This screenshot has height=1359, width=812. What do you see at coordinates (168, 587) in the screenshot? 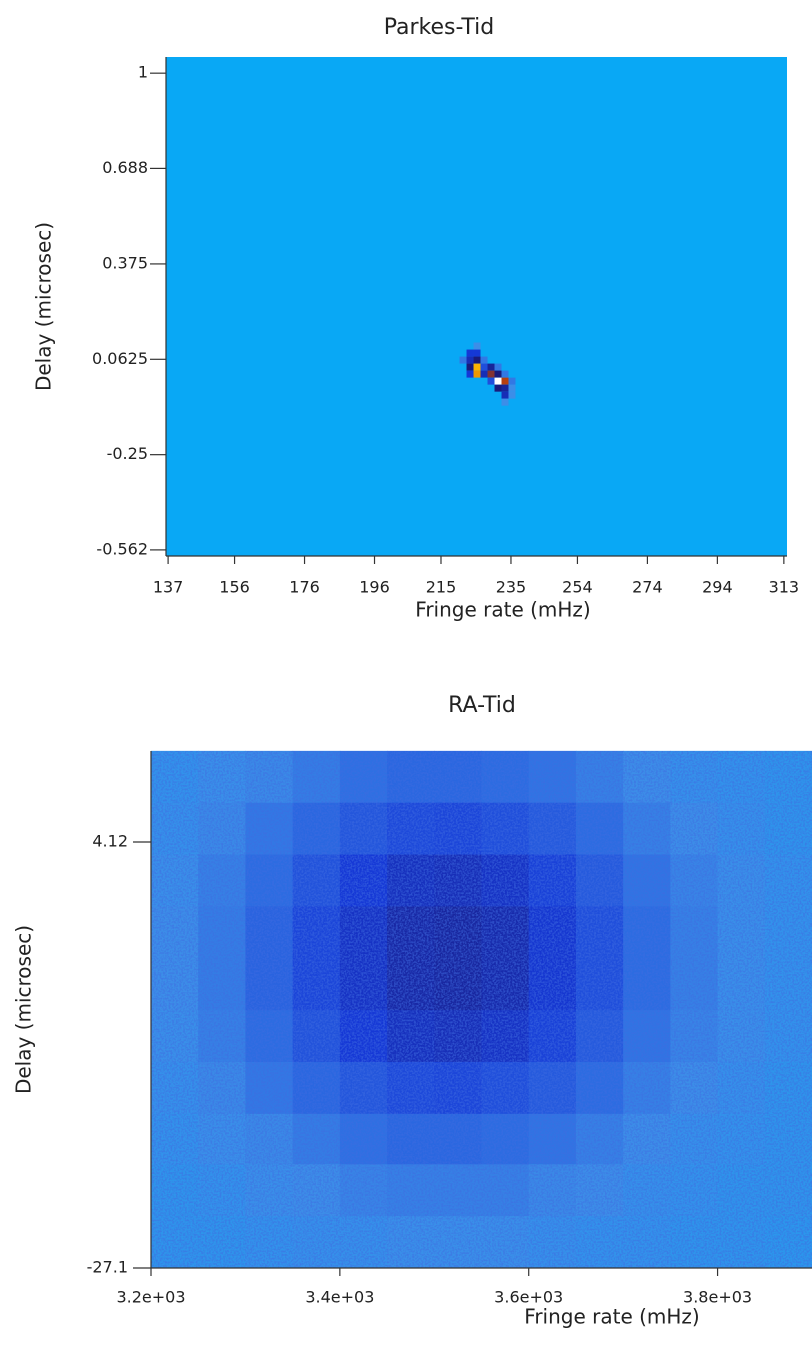
I see `x-tick-label: 137` at bounding box center [168, 587].